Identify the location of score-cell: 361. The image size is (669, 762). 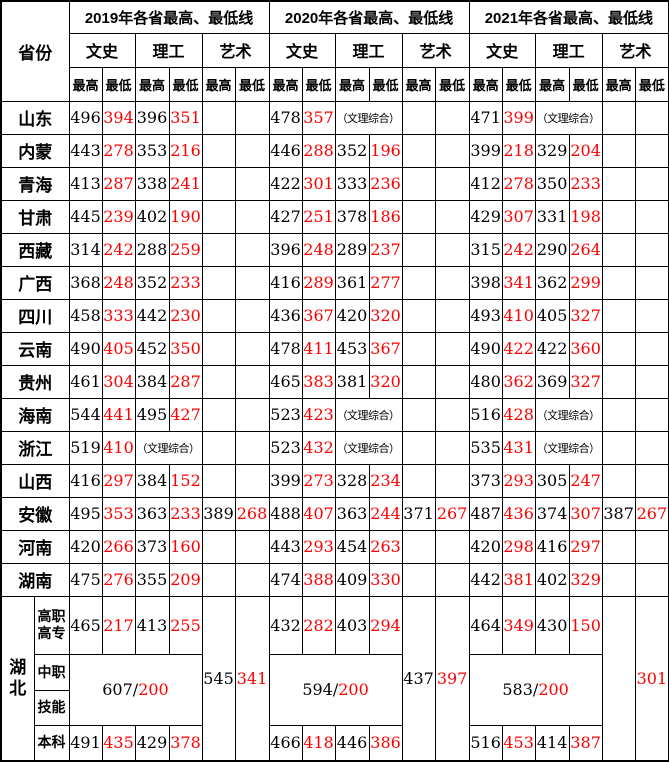
(352, 282).